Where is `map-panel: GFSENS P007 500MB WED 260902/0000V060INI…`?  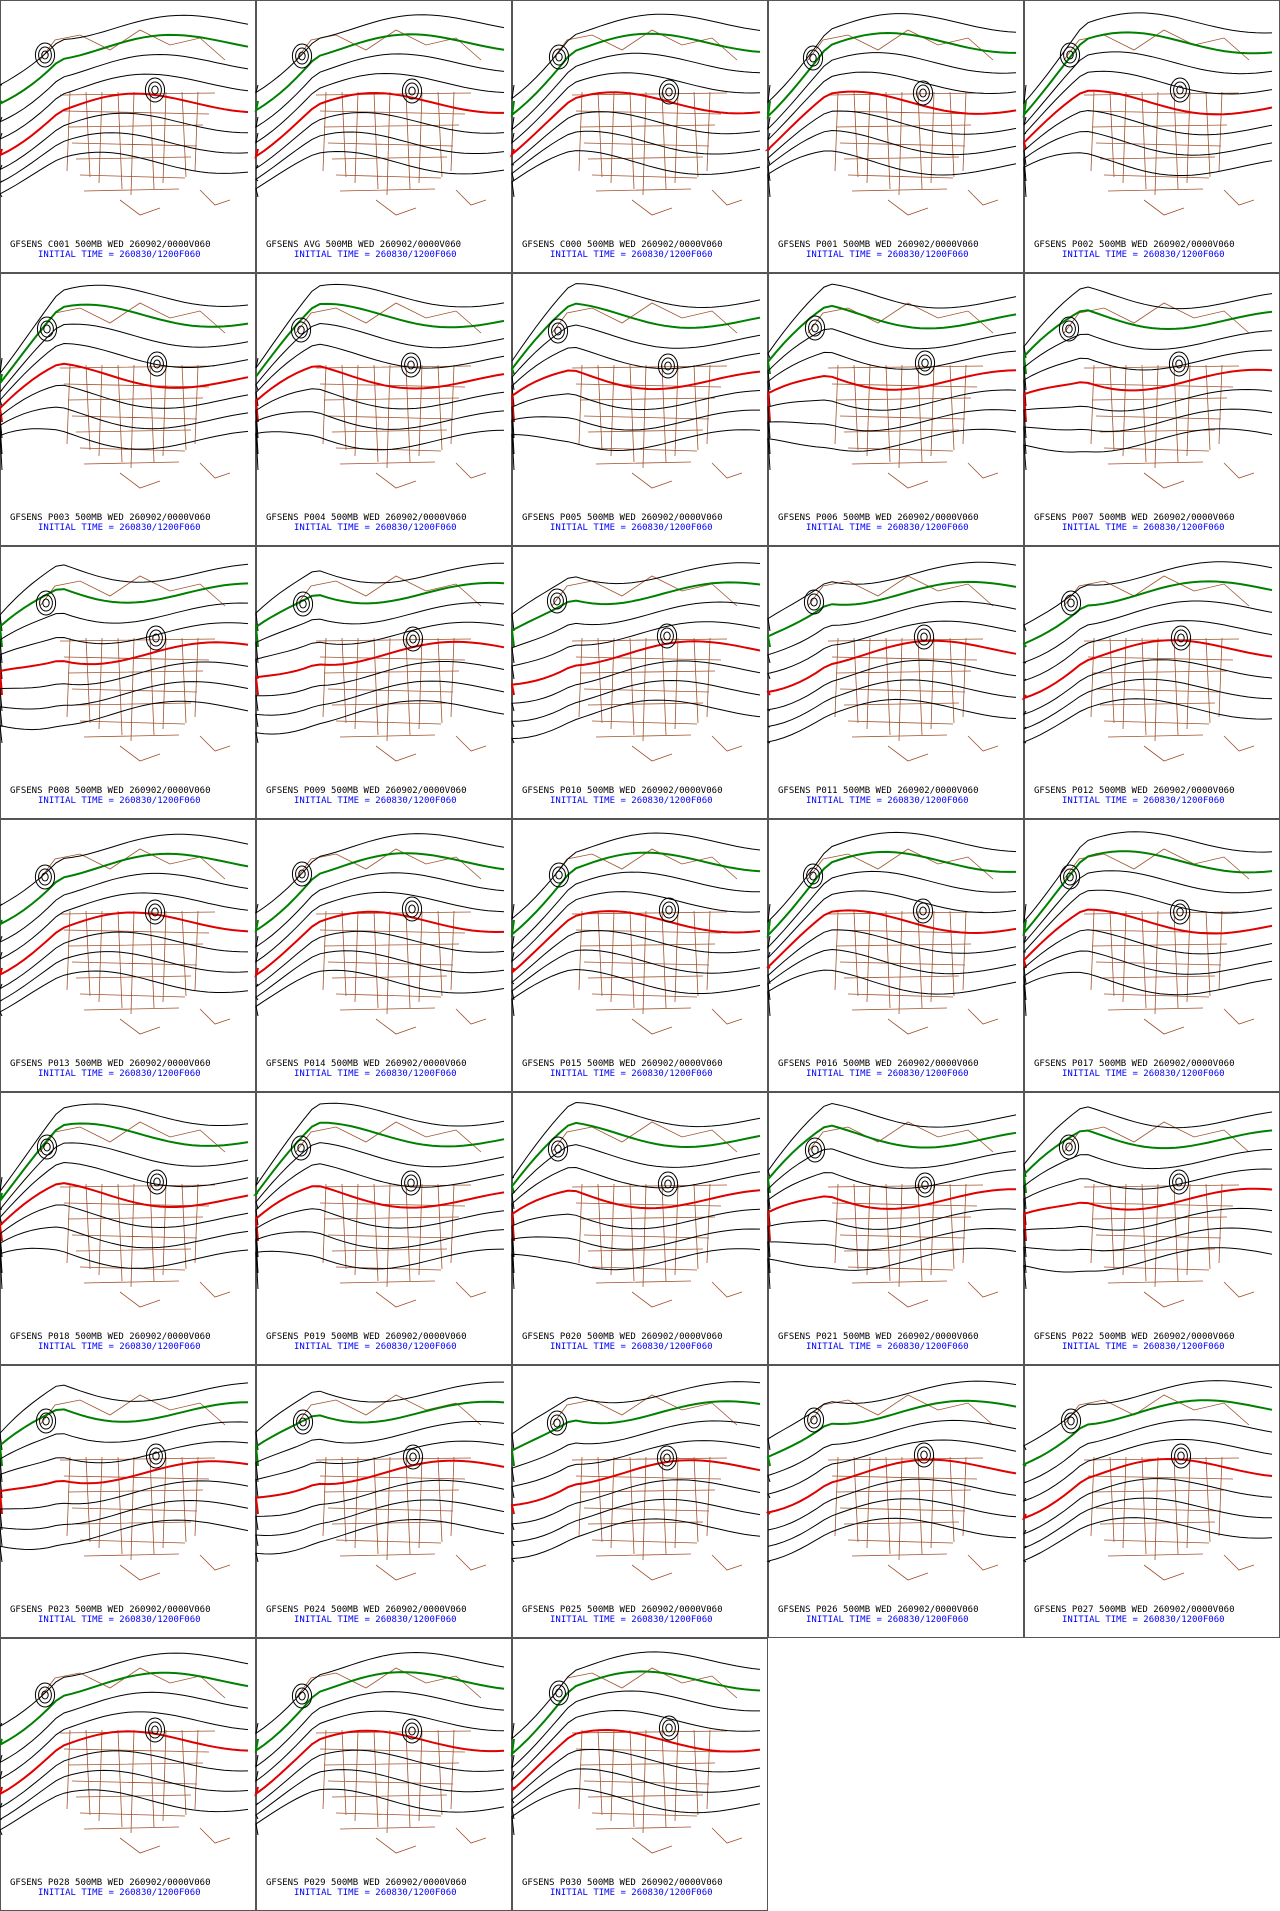
map-panel: GFSENS P007 500MB WED 260902/0000V060INI… is located at coordinates (1151, 409).